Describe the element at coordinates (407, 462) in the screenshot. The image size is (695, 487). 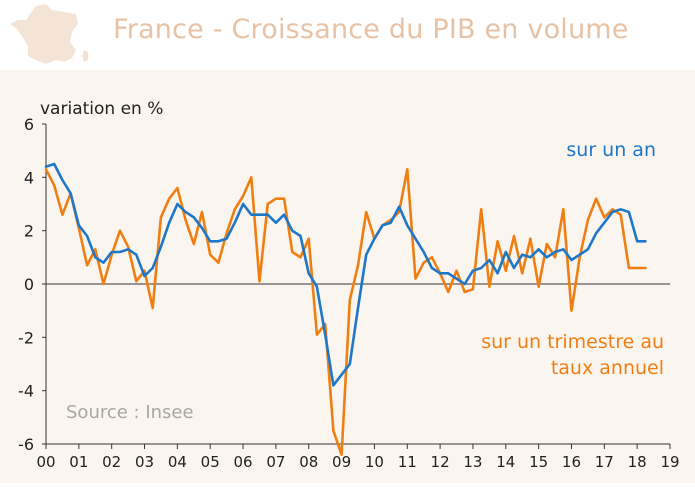
I see `x-tick-label: 11` at that location.